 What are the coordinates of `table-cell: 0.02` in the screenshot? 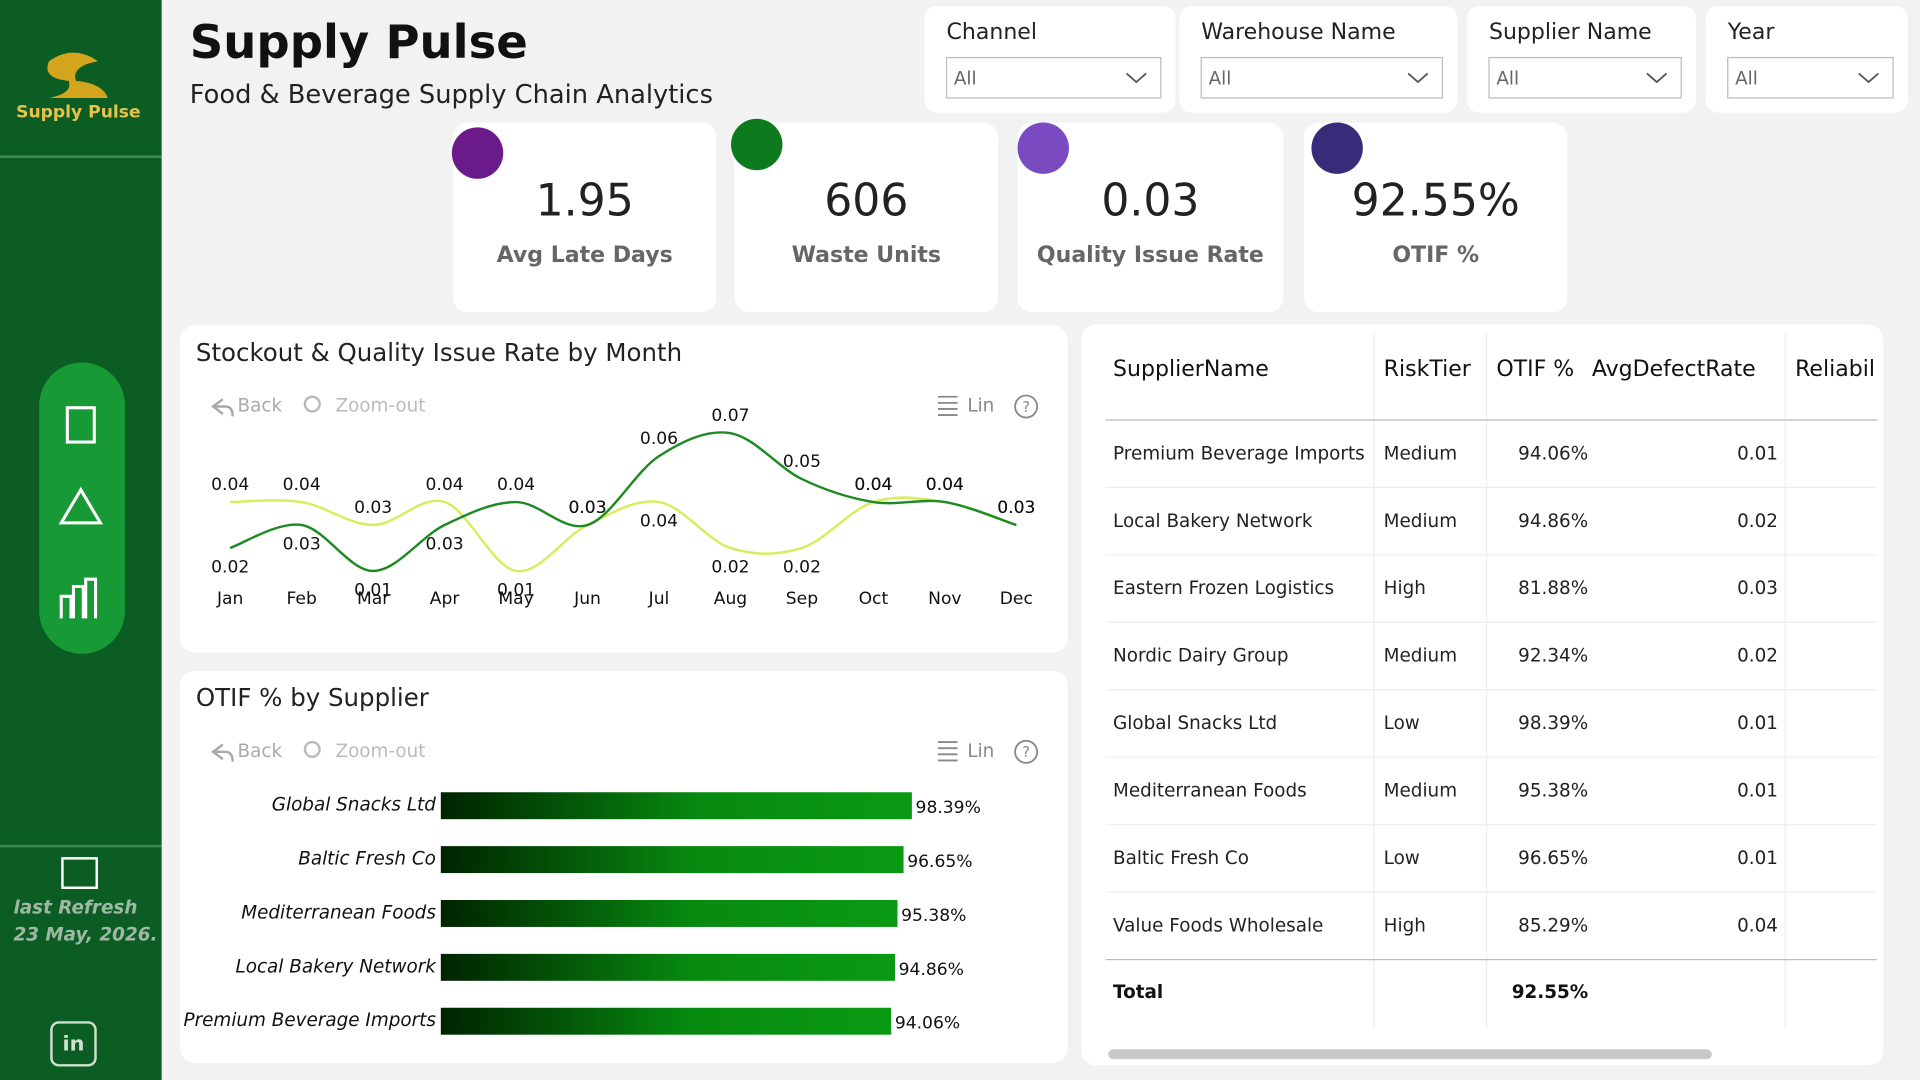 It's located at (1757, 521).